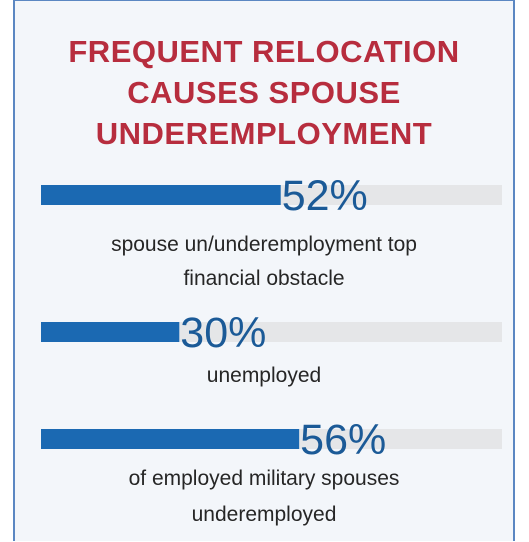  Describe the element at coordinates (264, 51) in the screenshot. I see `title-line-1: FREQUENT RELOCATION` at that location.